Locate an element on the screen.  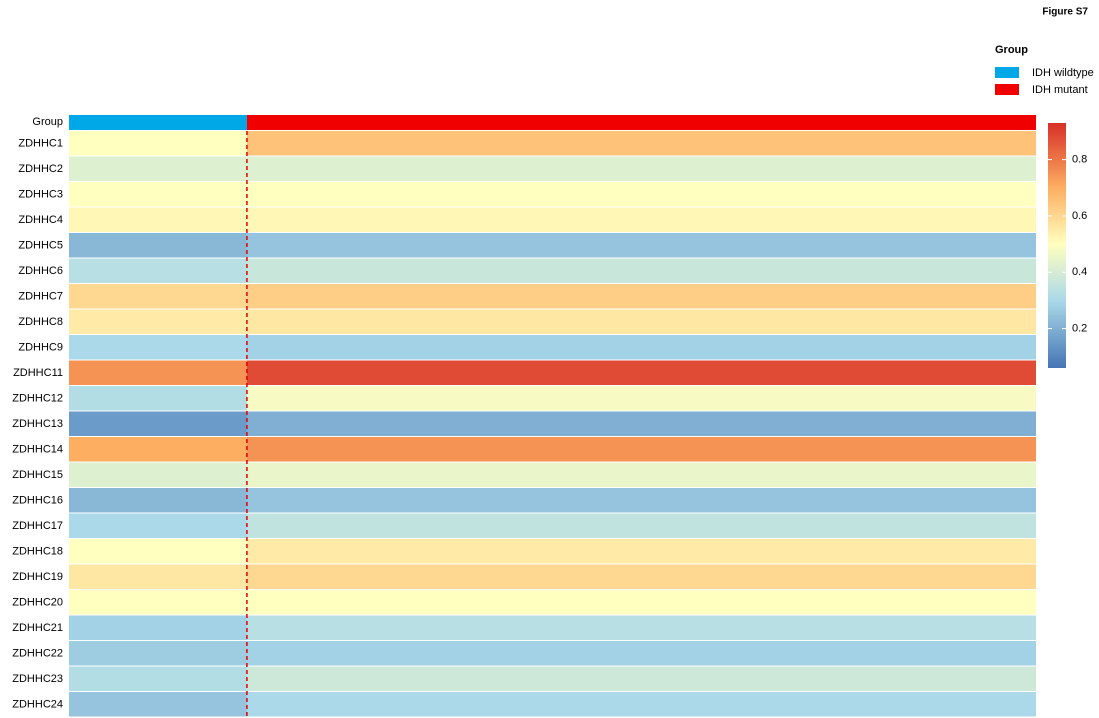
row-label: ZDHHC20 is located at coordinates (37, 603).